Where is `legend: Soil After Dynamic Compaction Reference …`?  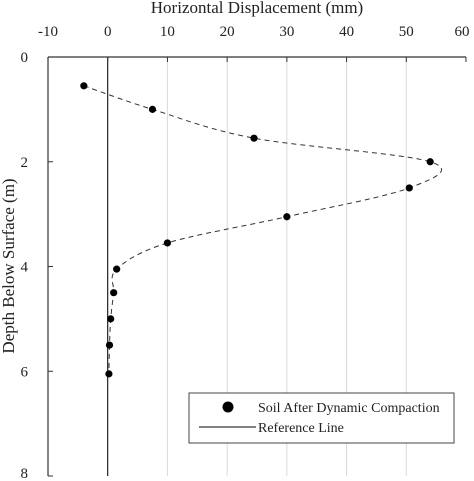 legend: Soil After Dynamic Compaction Reference … is located at coordinates (321, 418).